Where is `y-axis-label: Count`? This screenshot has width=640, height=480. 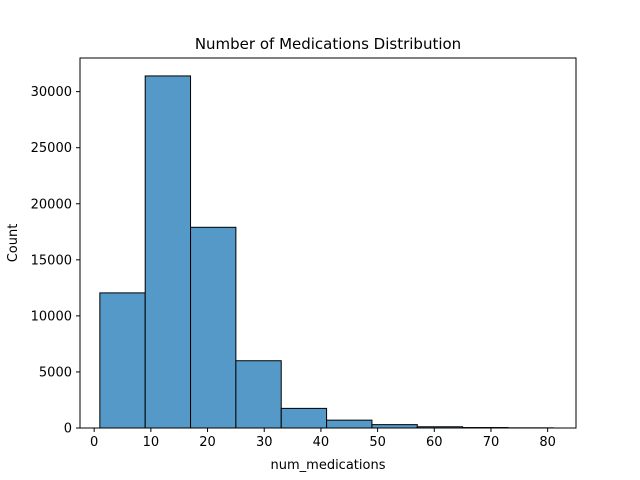
y-axis-label: Count is located at coordinates (13, 243).